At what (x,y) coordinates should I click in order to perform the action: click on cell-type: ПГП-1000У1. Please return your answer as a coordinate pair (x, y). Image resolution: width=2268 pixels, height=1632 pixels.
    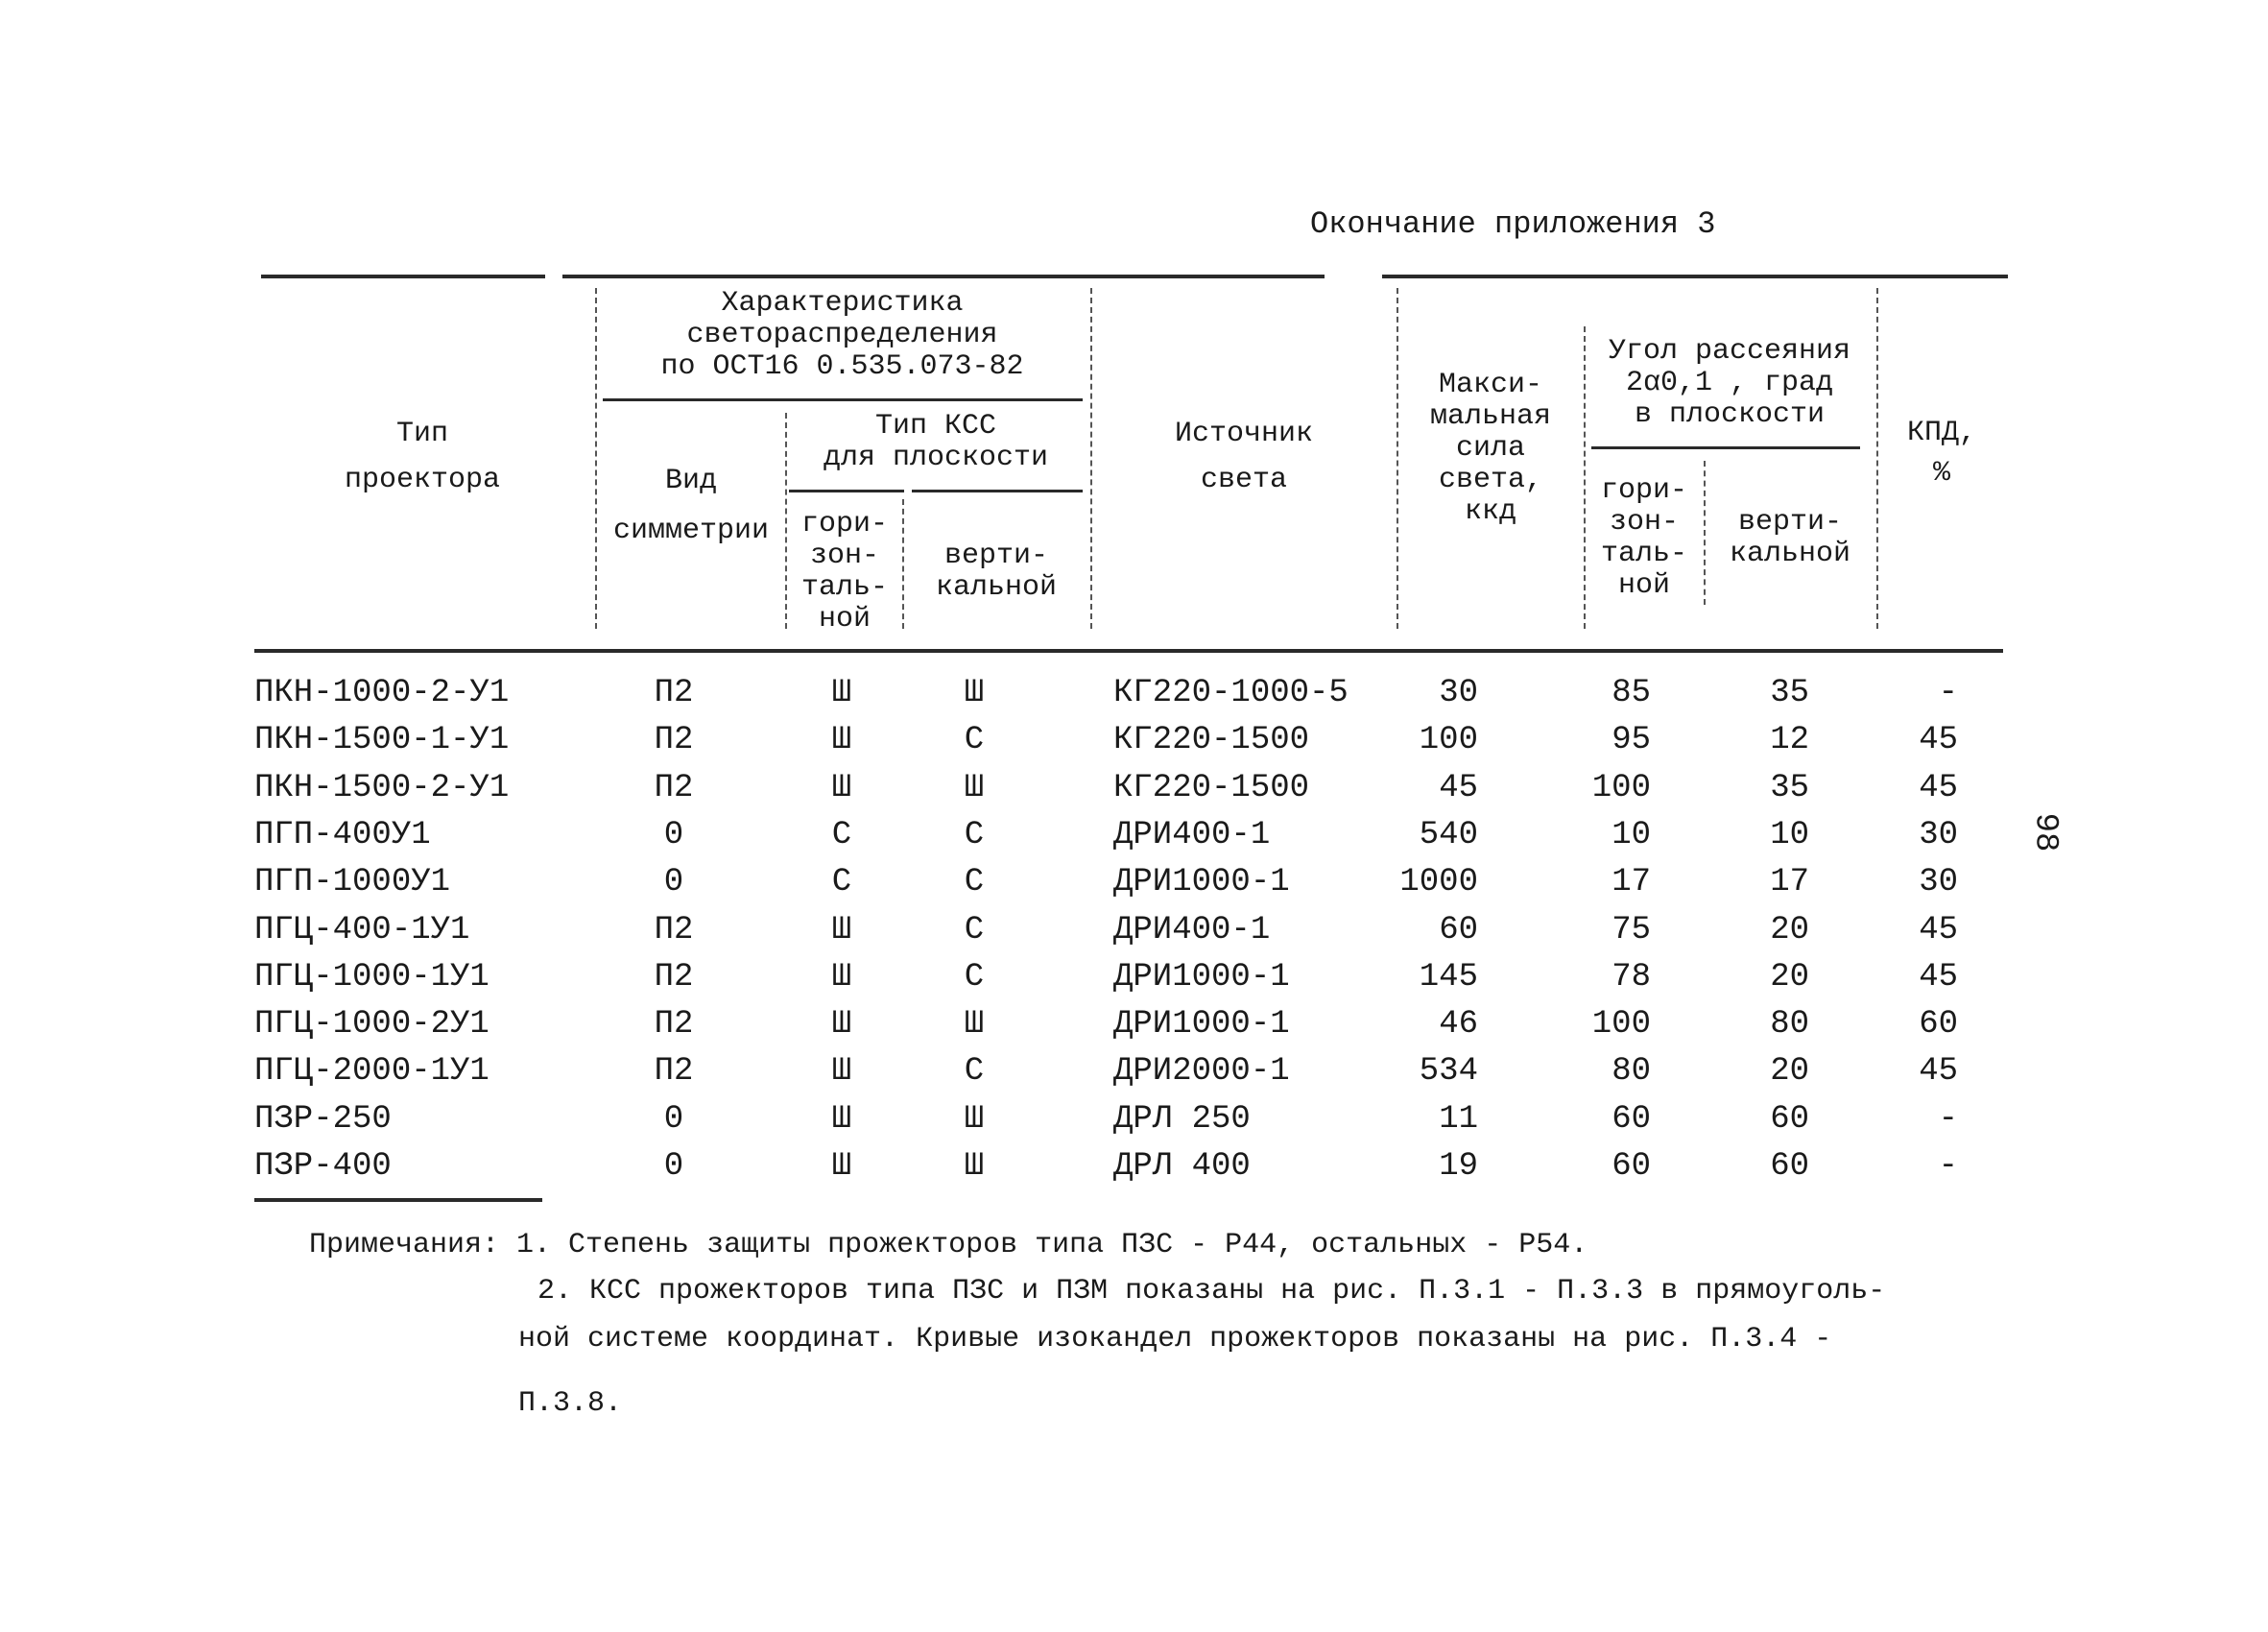
    Looking at the image, I should click on (352, 882).